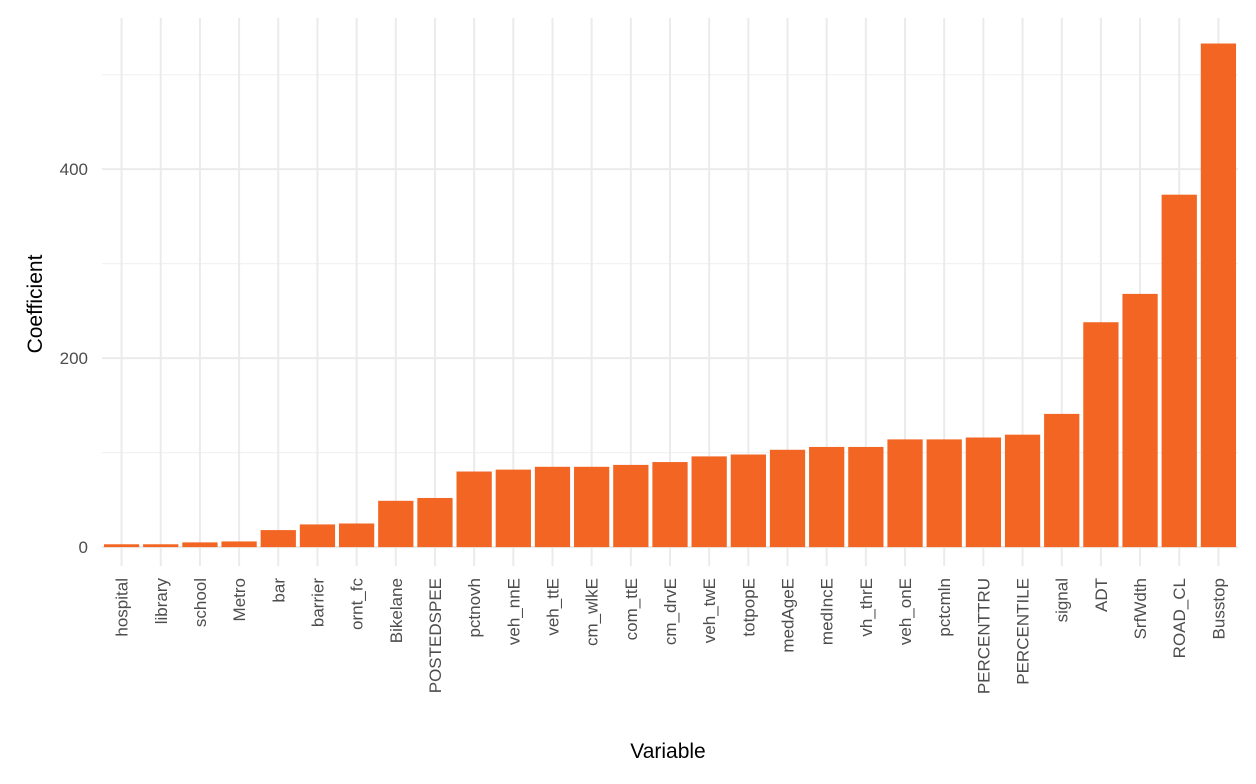 The width and height of the screenshot is (1256, 784). I want to click on x-tick-label: signal, so click(1062, 600).